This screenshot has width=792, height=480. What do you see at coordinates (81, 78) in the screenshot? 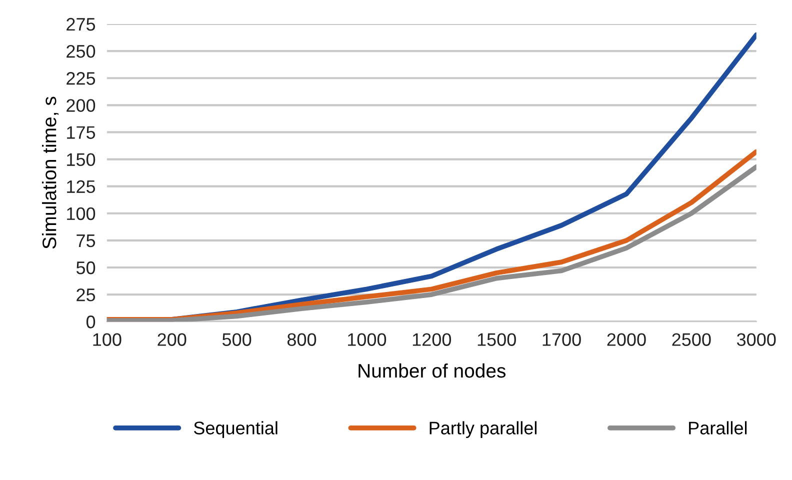
I see `y-tick-label: 225` at bounding box center [81, 78].